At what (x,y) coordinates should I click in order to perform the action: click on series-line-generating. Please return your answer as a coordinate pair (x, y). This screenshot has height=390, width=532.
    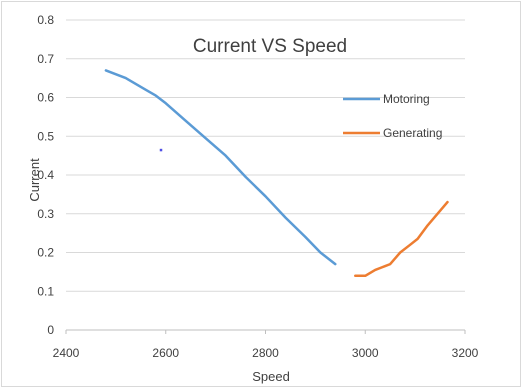
    Looking at the image, I should click on (401, 239).